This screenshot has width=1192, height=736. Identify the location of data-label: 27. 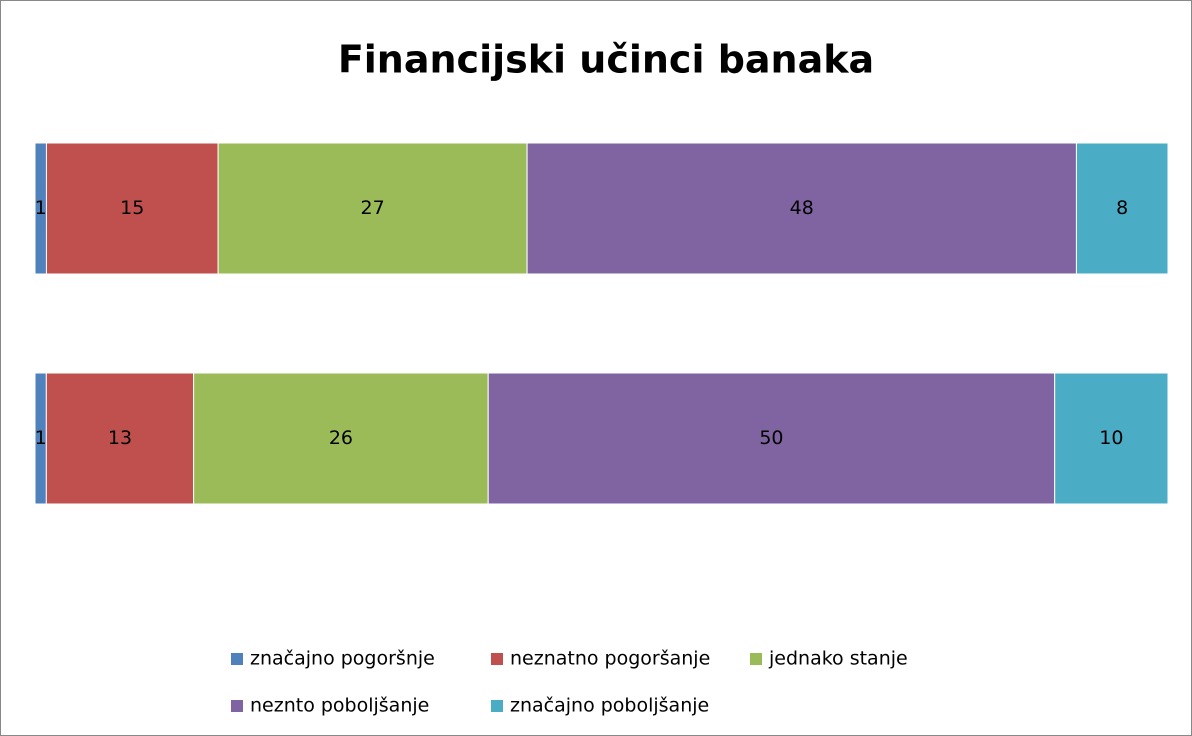
(373, 208).